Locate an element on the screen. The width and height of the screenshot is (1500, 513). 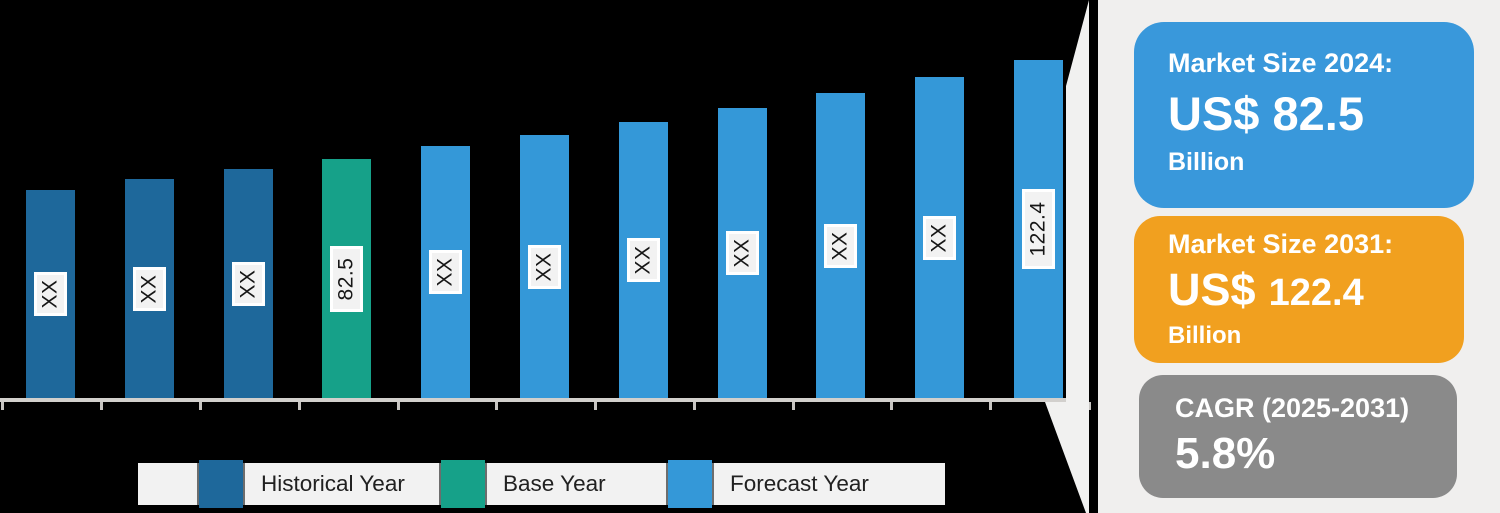
legend-item-historical-year: Historical Year is located at coordinates (302, 484).